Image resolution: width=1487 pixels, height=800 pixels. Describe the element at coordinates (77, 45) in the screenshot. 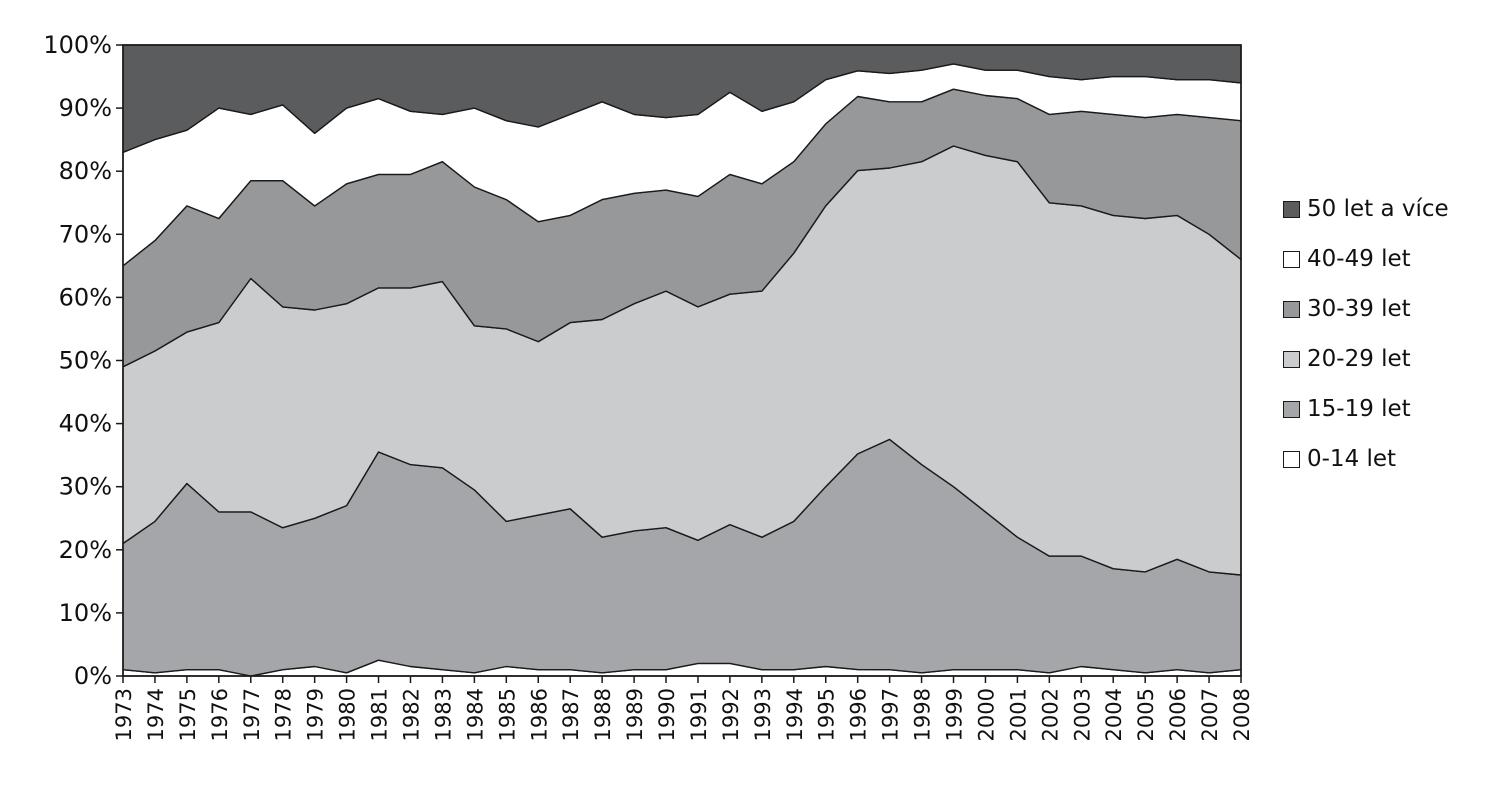

I see `y-tick-label: 100%` at that location.